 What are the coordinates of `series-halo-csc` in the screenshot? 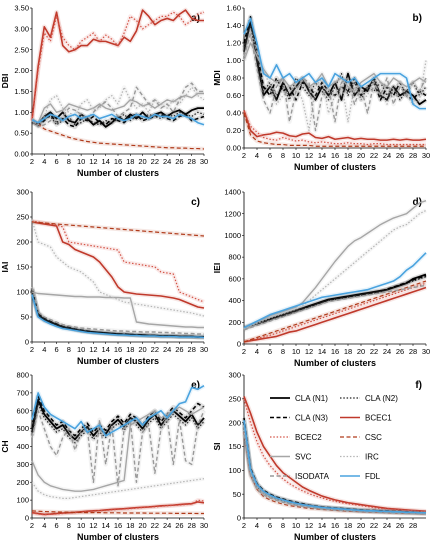 It's located at (117, 135).